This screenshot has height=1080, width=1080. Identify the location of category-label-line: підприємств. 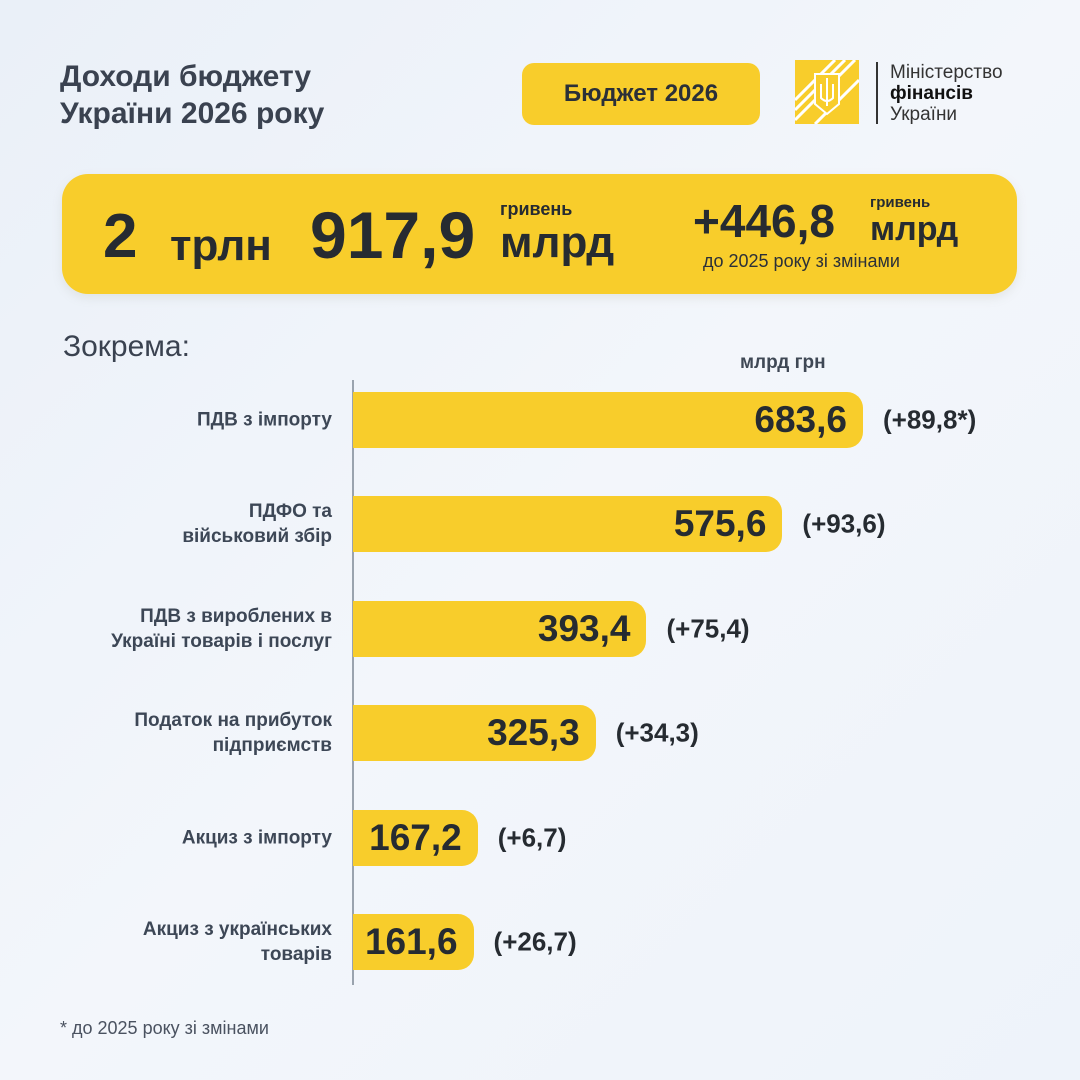
(272, 746).